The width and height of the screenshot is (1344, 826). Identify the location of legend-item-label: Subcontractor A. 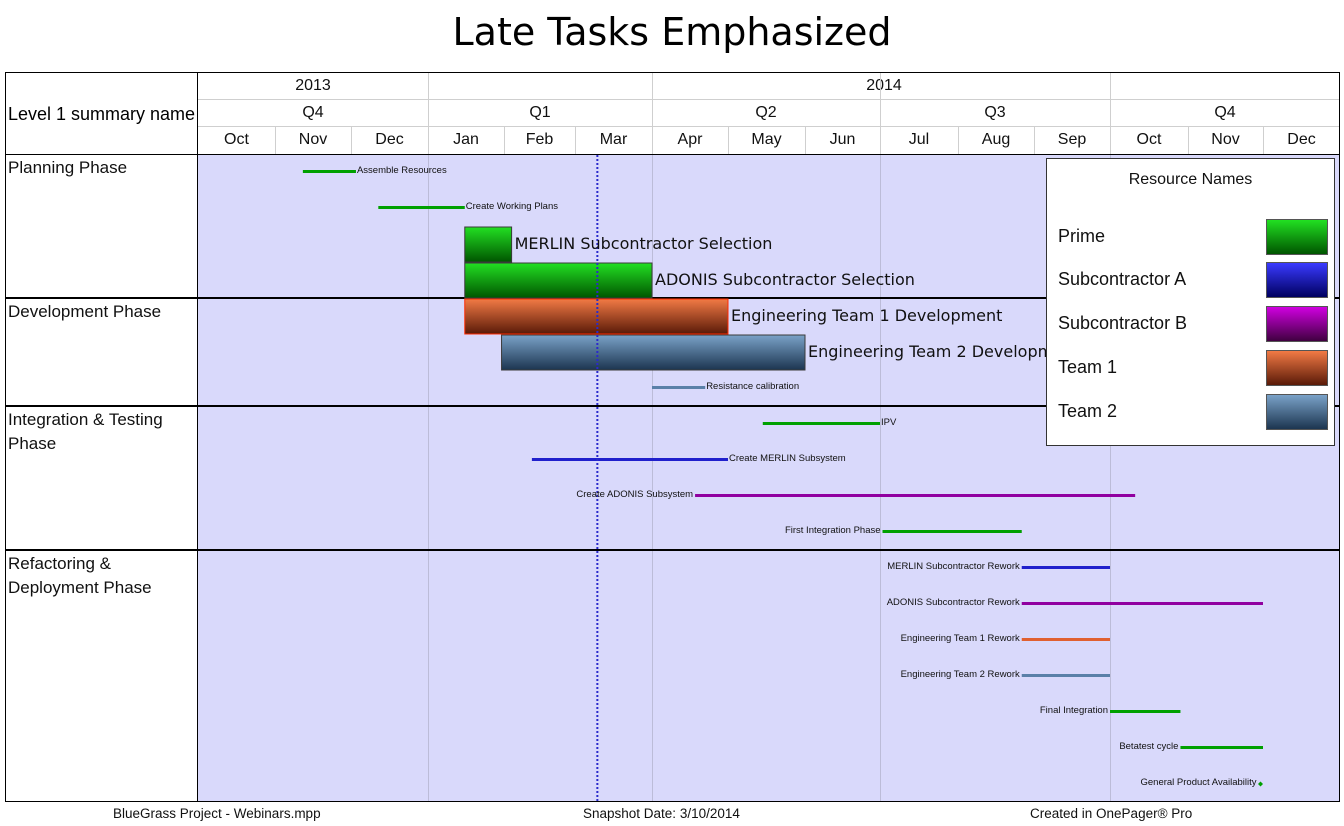
(1122, 279).